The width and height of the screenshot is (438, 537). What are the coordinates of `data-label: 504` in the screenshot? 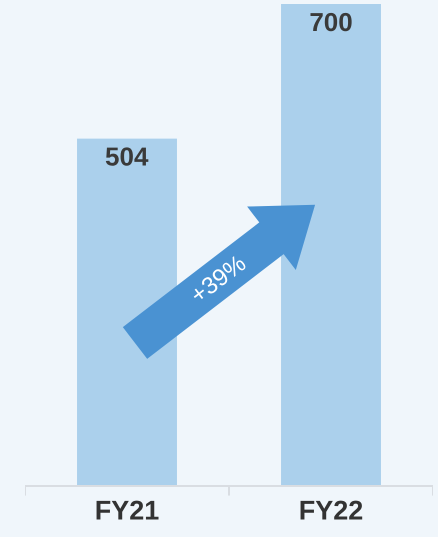 It's located at (127, 157).